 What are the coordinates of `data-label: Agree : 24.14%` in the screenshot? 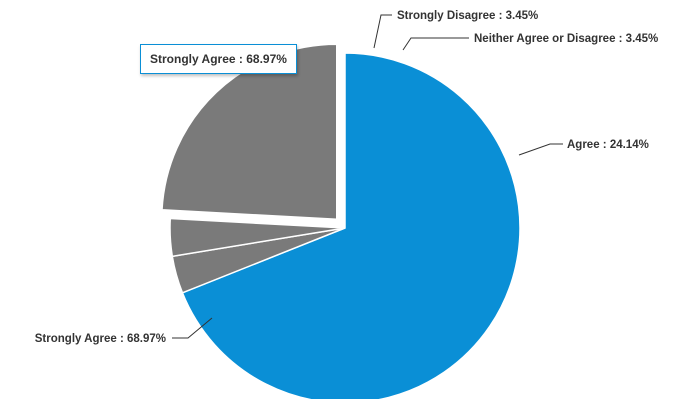 It's located at (608, 145).